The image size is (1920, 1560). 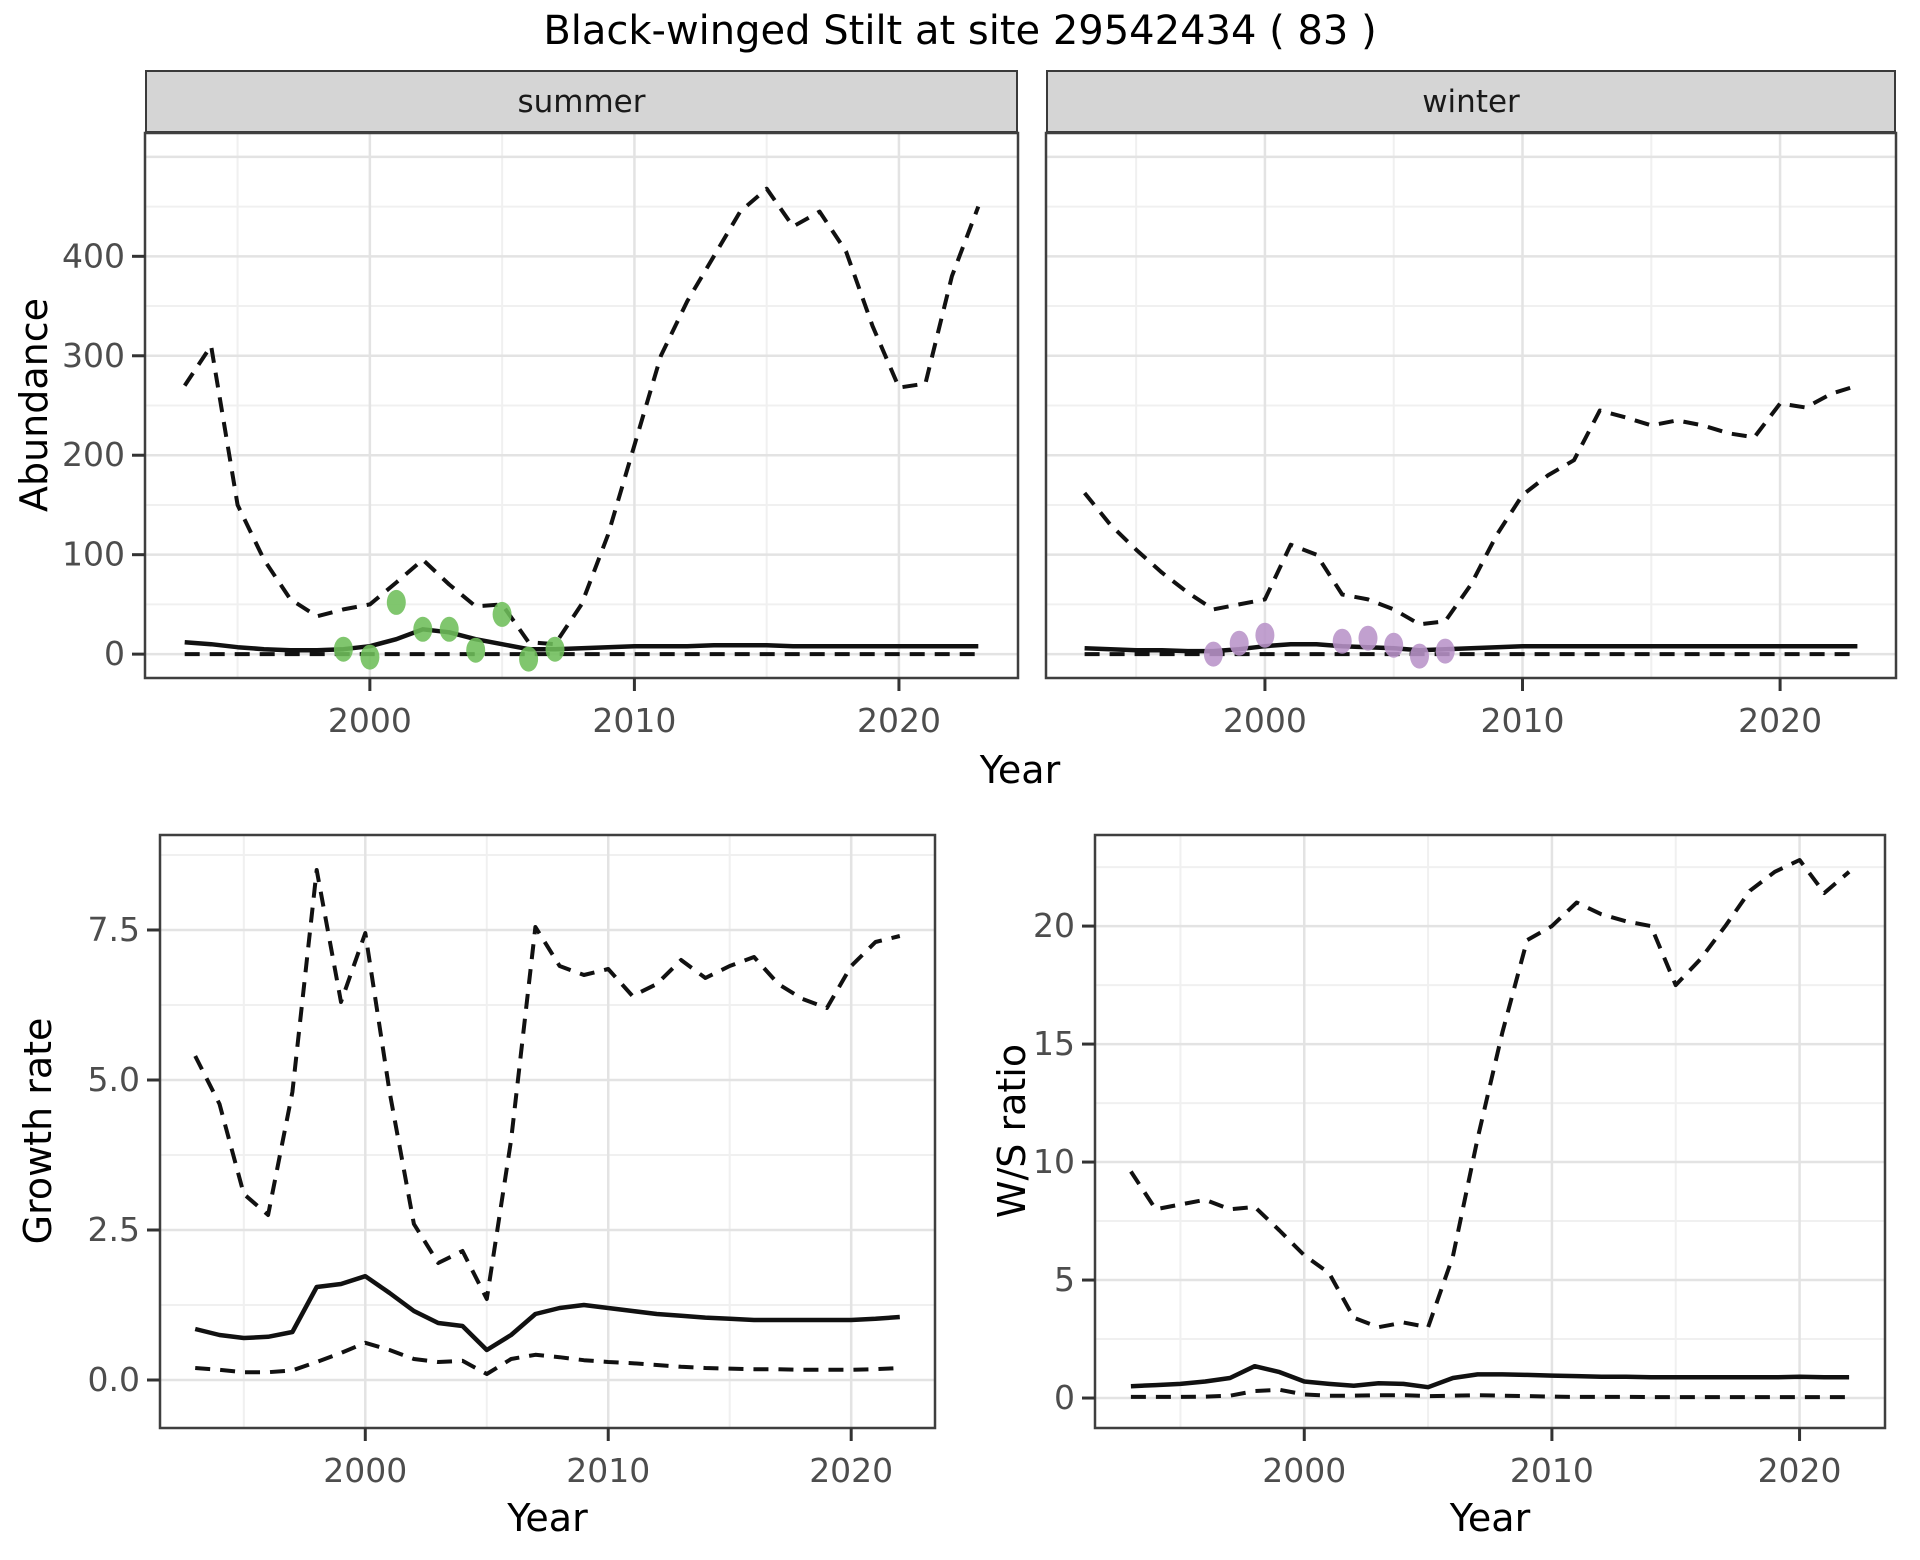 I want to click on y-axis-ws: 0 5 10 15 20, so click(x=1064, y=1161).